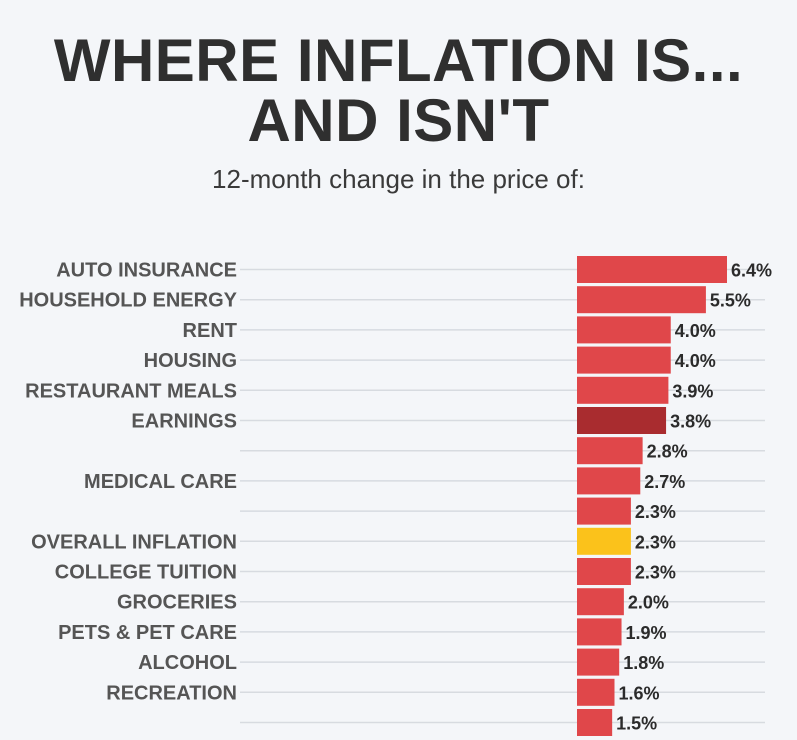 The width and height of the screenshot is (797, 740). I want to click on category-label: PETS & PET CARE, so click(147, 633).